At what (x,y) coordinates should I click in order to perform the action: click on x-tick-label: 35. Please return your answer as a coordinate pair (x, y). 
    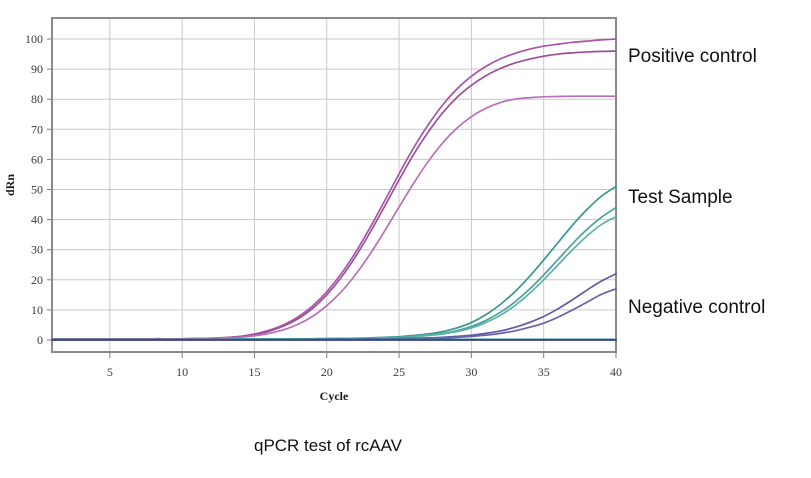
    Looking at the image, I should click on (544, 372).